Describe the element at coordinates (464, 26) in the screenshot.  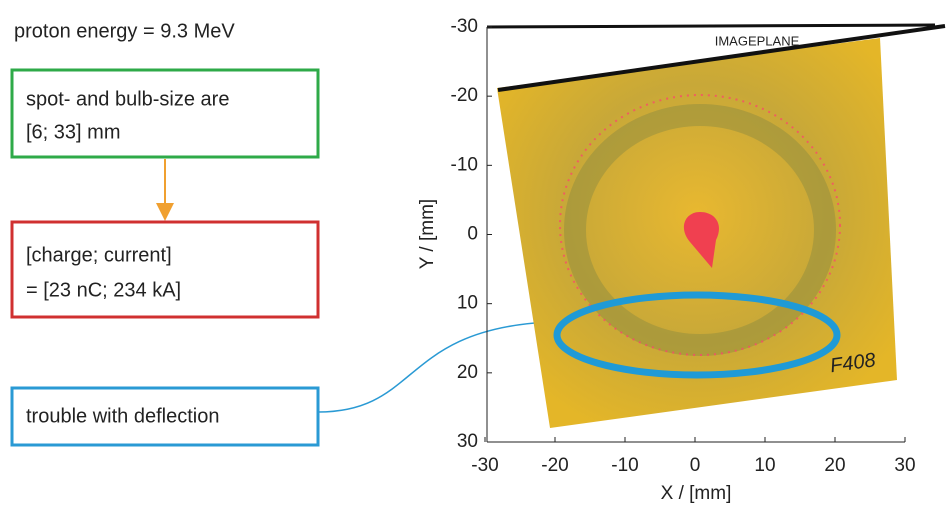
I see `y-tick-label: -30` at that location.